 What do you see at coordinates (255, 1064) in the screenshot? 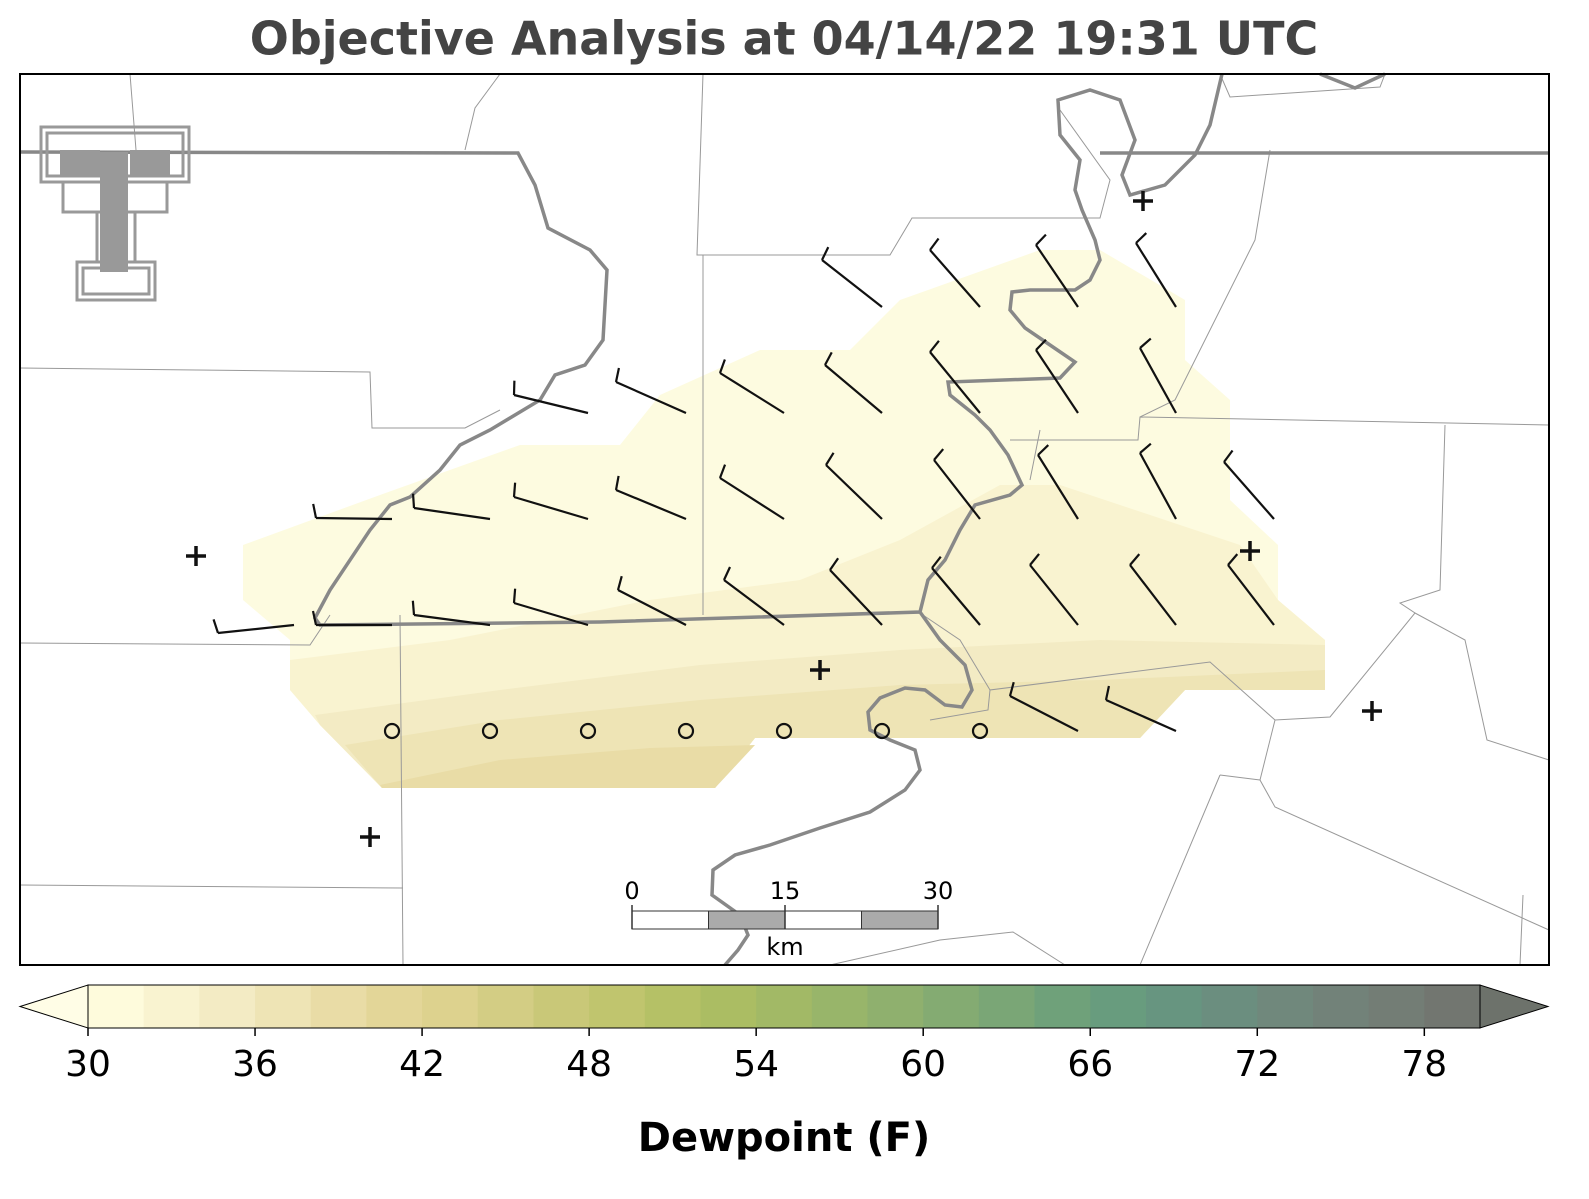
I see `colorbar-tick-label: 36` at bounding box center [255, 1064].